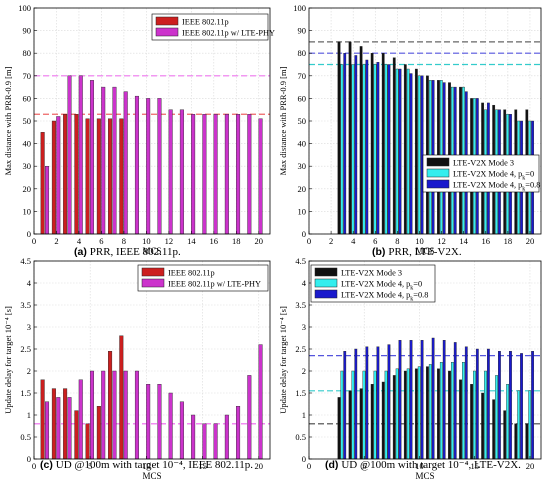 The width and height of the screenshot is (550, 488). What do you see at coordinates (191, 241) in the screenshot?
I see `x-tick-label: 14` at bounding box center [191, 241].